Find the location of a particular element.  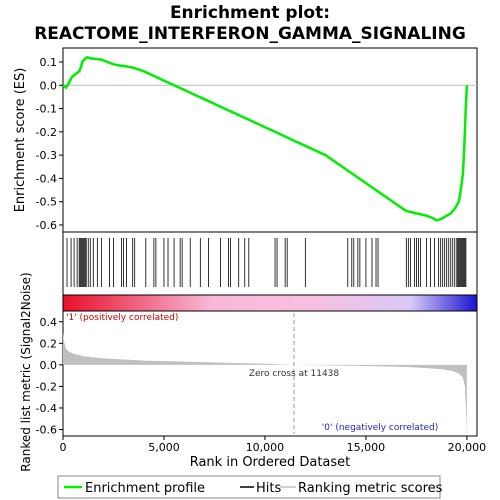

zero-cross-label: Zero cross at 11438 is located at coordinates (294, 374).